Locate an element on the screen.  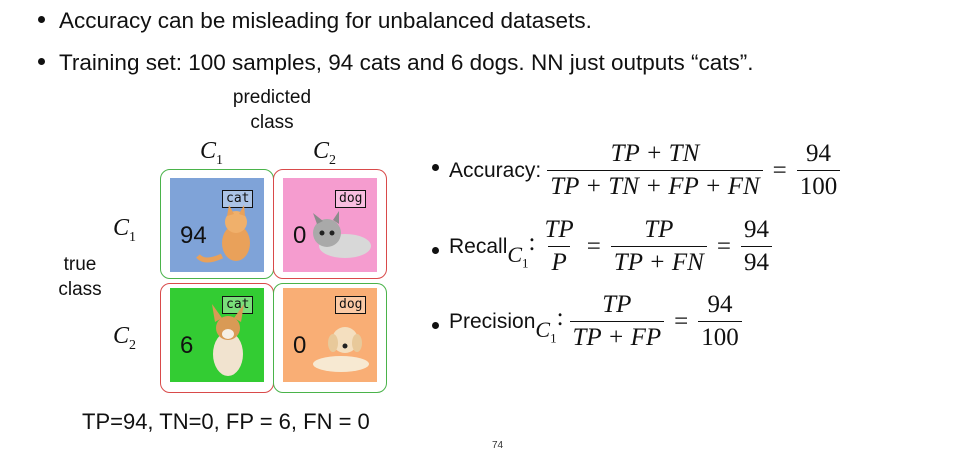
recall-colon: : is located at coordinates (532, 243).